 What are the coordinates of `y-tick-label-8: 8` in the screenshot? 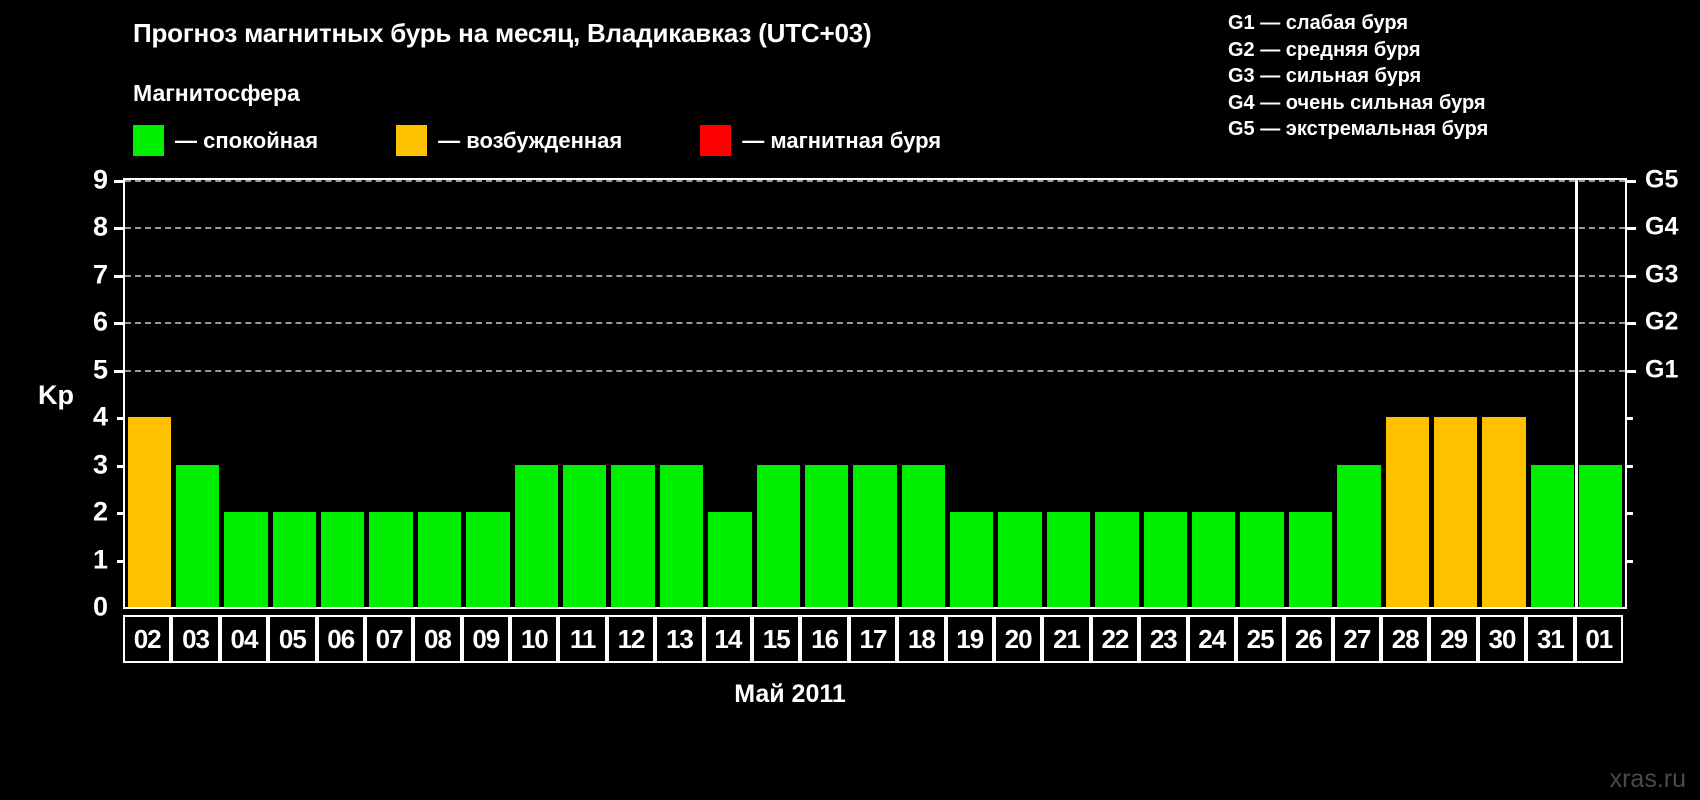 It's located at (100, 226).